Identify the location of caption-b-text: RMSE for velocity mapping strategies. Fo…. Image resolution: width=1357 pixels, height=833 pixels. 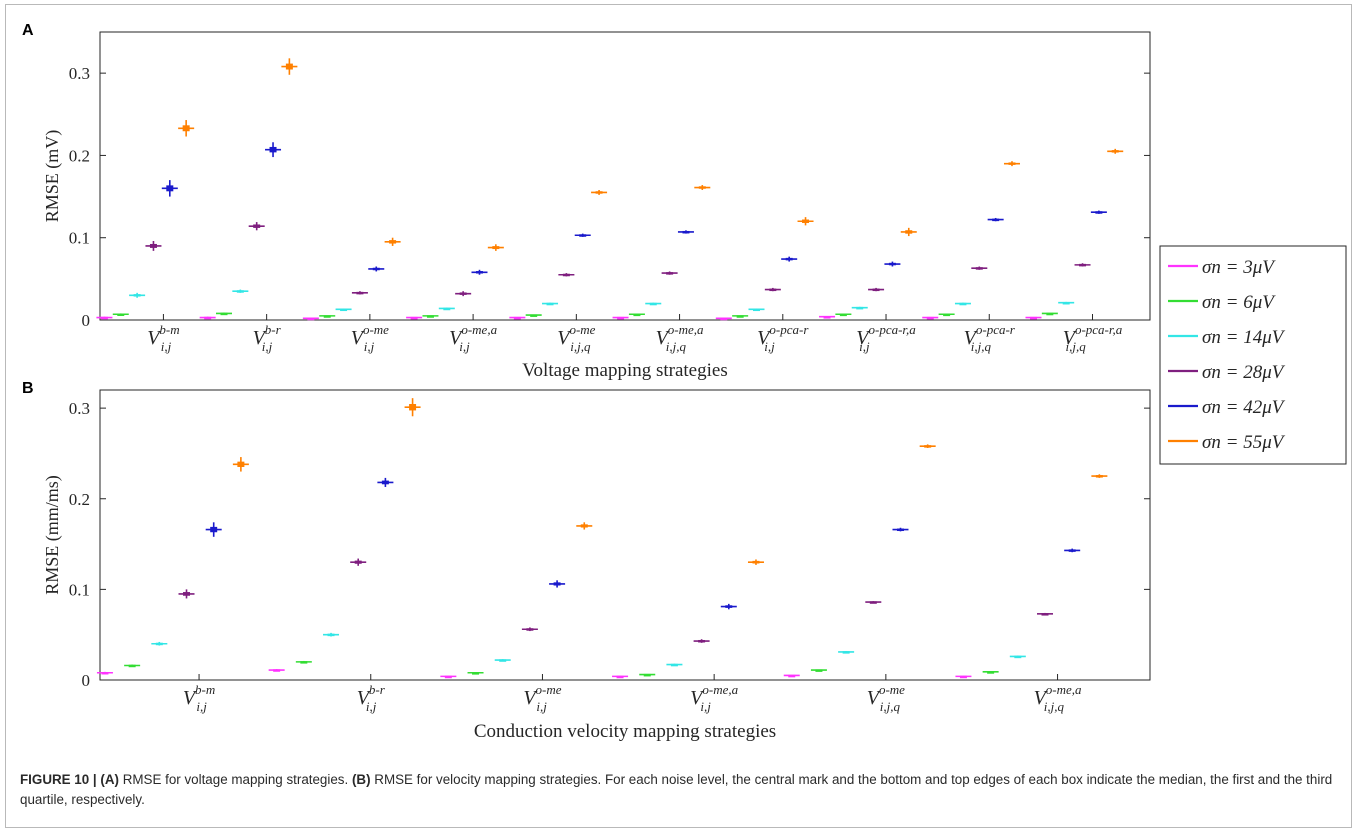
(676, 789).